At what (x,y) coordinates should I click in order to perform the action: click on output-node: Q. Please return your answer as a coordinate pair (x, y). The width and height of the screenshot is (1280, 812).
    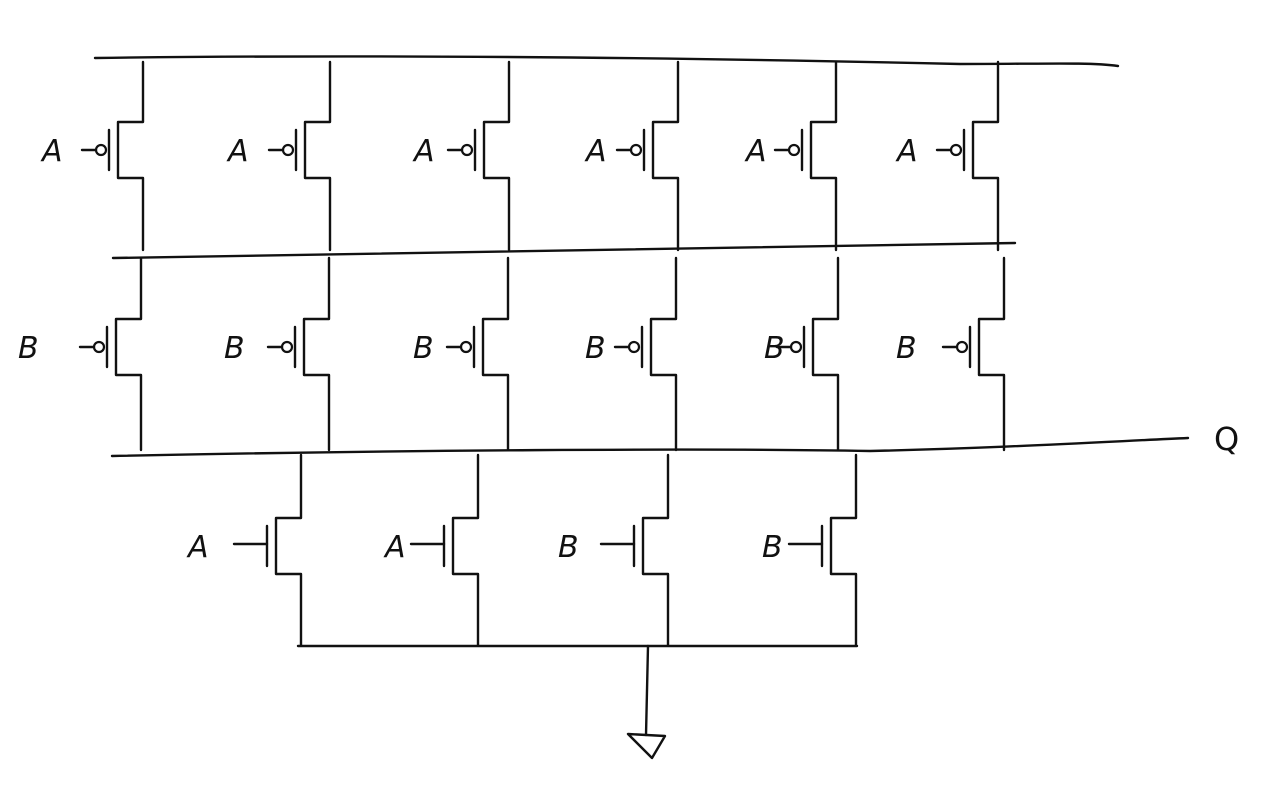
    Looking at the image, I should click on (1226, 439).